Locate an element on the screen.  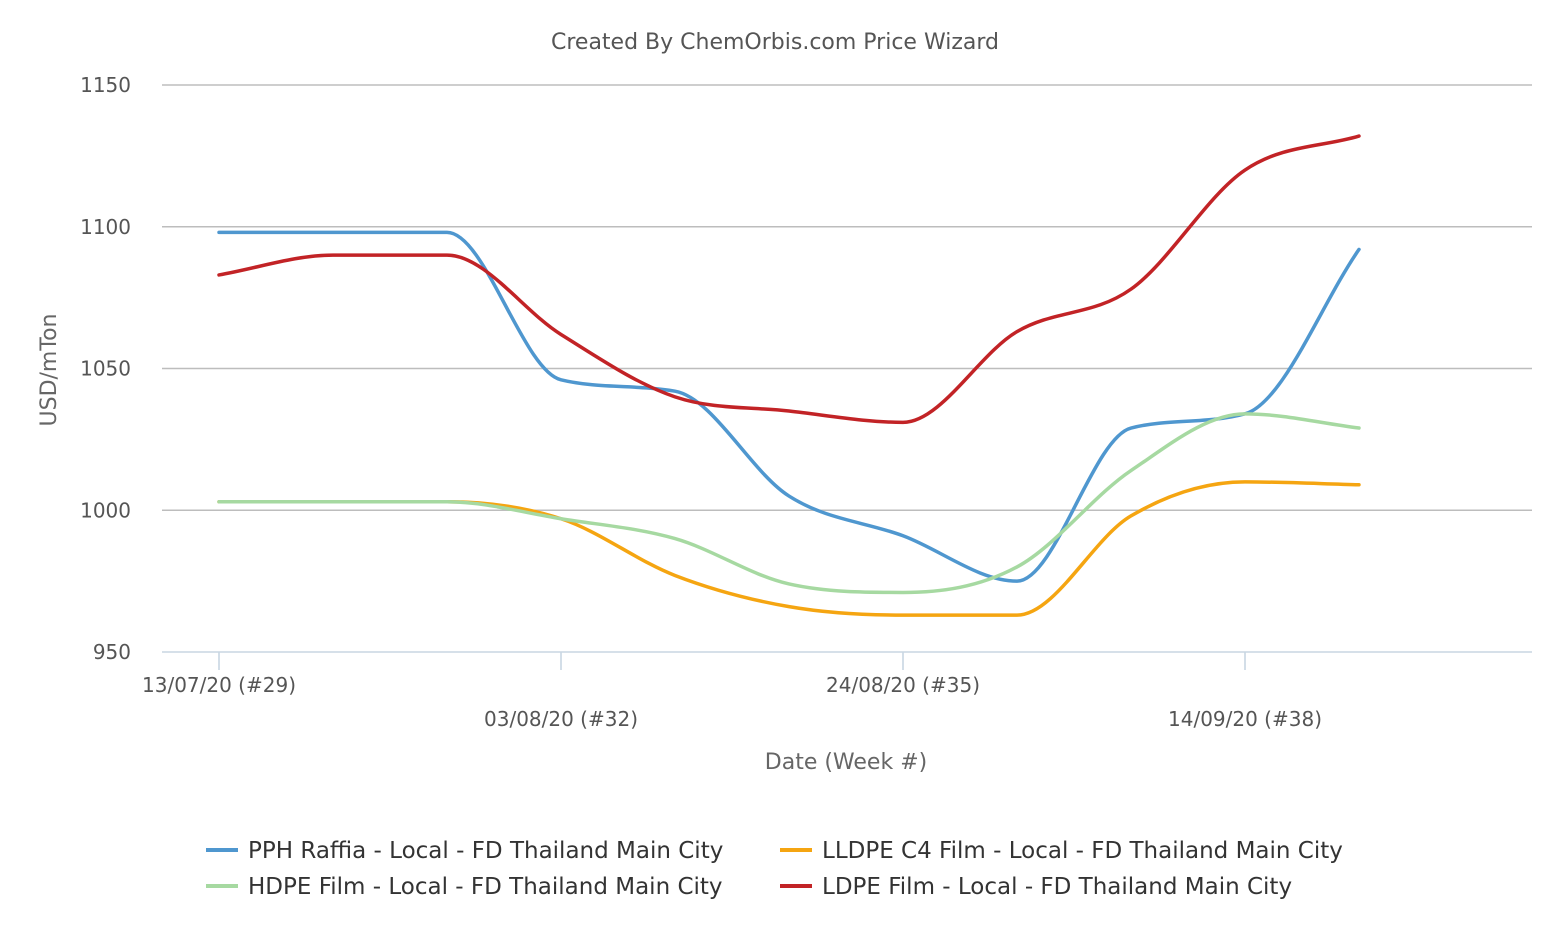
y-tick-label: 1000 is located at coordinates (105, 510).